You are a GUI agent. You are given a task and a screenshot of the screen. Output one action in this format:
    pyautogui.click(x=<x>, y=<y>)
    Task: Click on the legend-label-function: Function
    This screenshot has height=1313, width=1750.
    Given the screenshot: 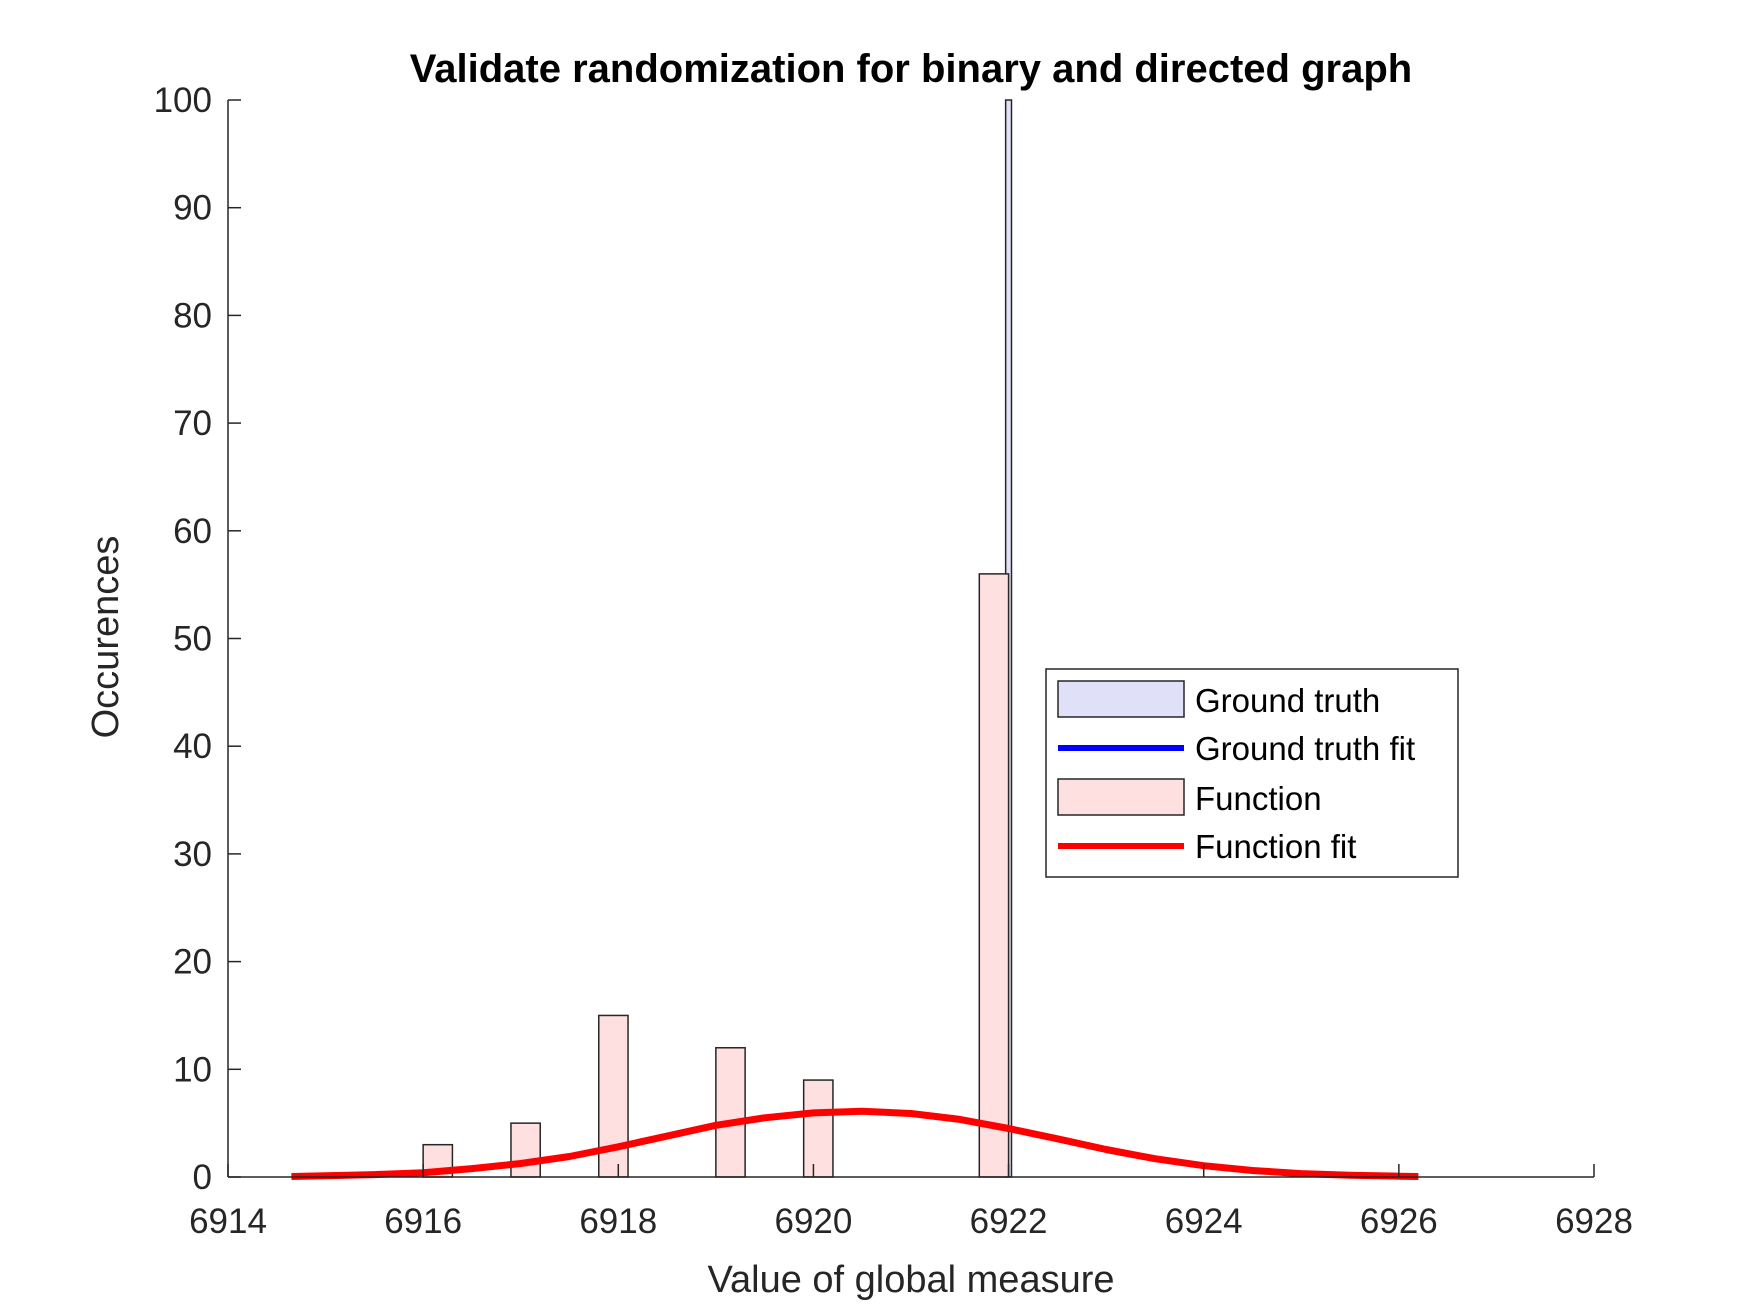 What is the action you would take?
    pyautogui.click(x=1258, y=798)
    